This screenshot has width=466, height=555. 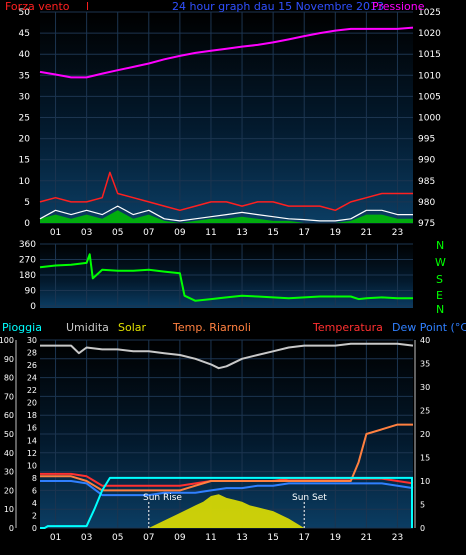 I want to click on pressure-ytick-1000: 1000, so click(x=429, y=119).